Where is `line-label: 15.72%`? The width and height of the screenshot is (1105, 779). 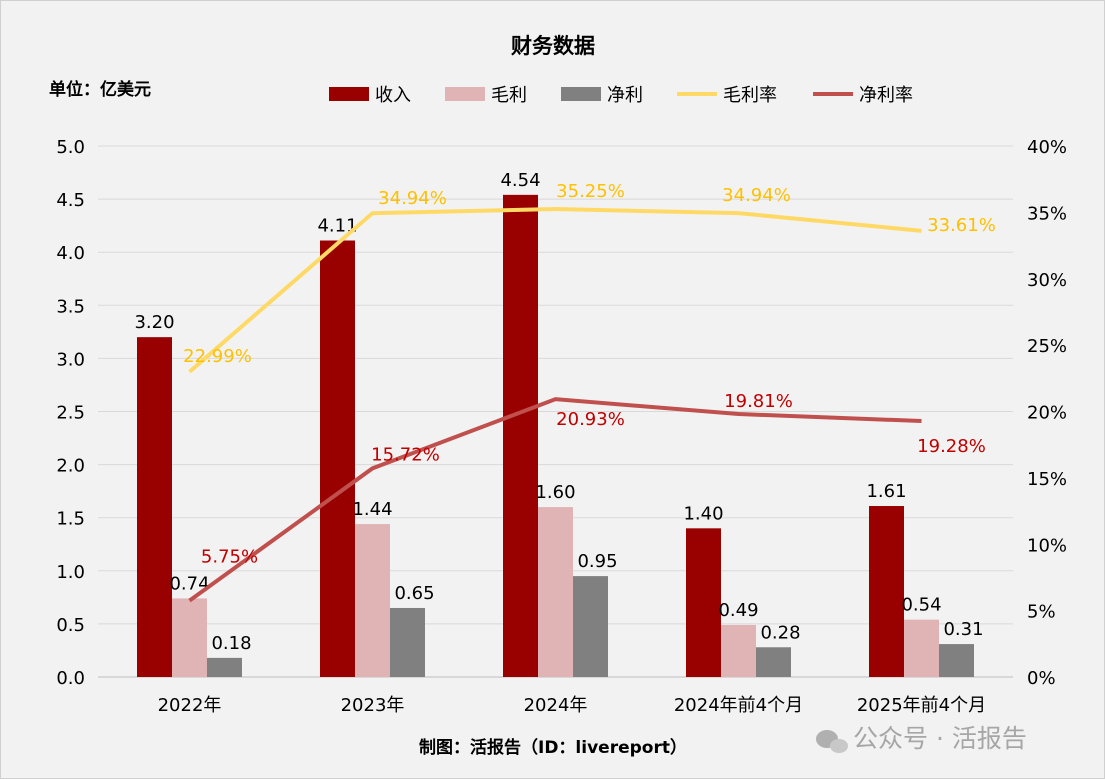
line-label: 15.72% is located at coordinates (405, 454).